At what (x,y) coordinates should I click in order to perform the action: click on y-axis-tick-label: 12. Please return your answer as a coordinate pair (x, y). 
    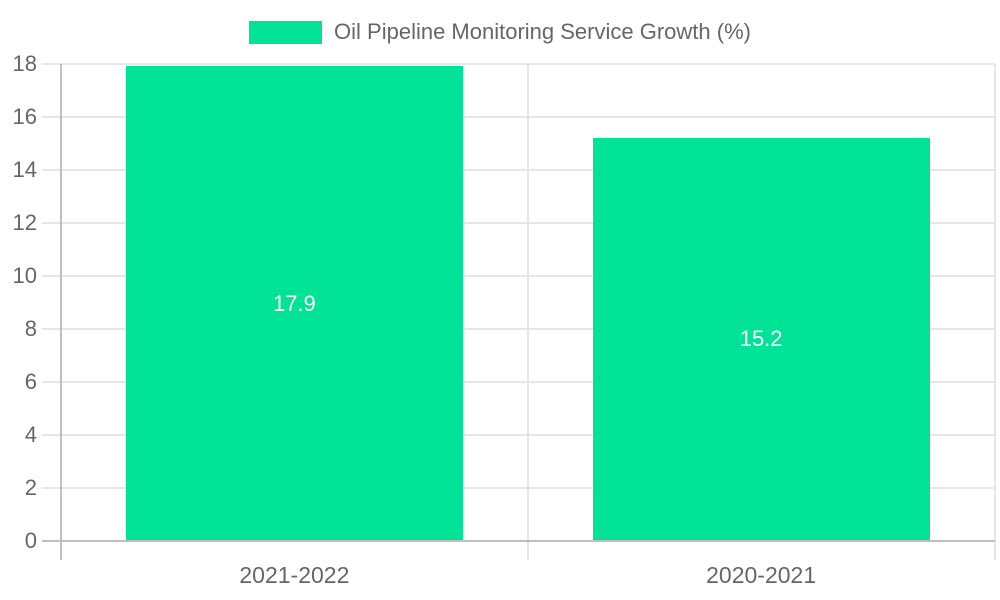
    Looking at the image, I should click on (24, 222).